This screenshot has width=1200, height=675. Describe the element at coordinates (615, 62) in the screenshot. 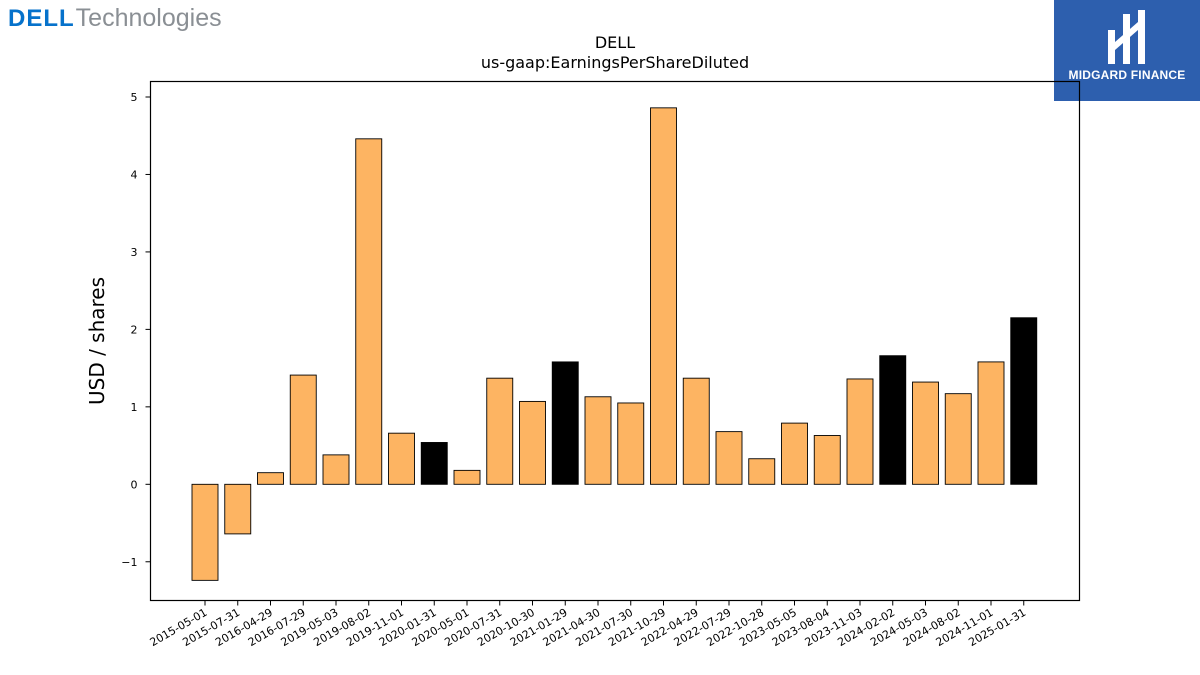

I see `chart-subtitle: us-gaap:EarningsPerShareDiluted` at that location.